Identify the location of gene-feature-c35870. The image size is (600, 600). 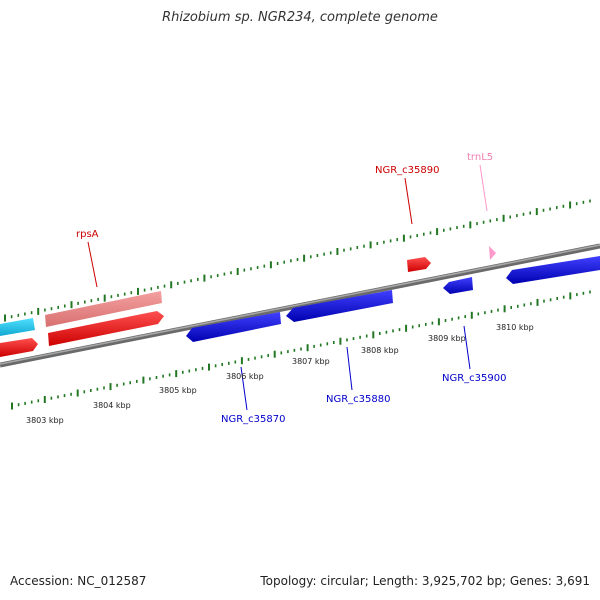
(233, 327).